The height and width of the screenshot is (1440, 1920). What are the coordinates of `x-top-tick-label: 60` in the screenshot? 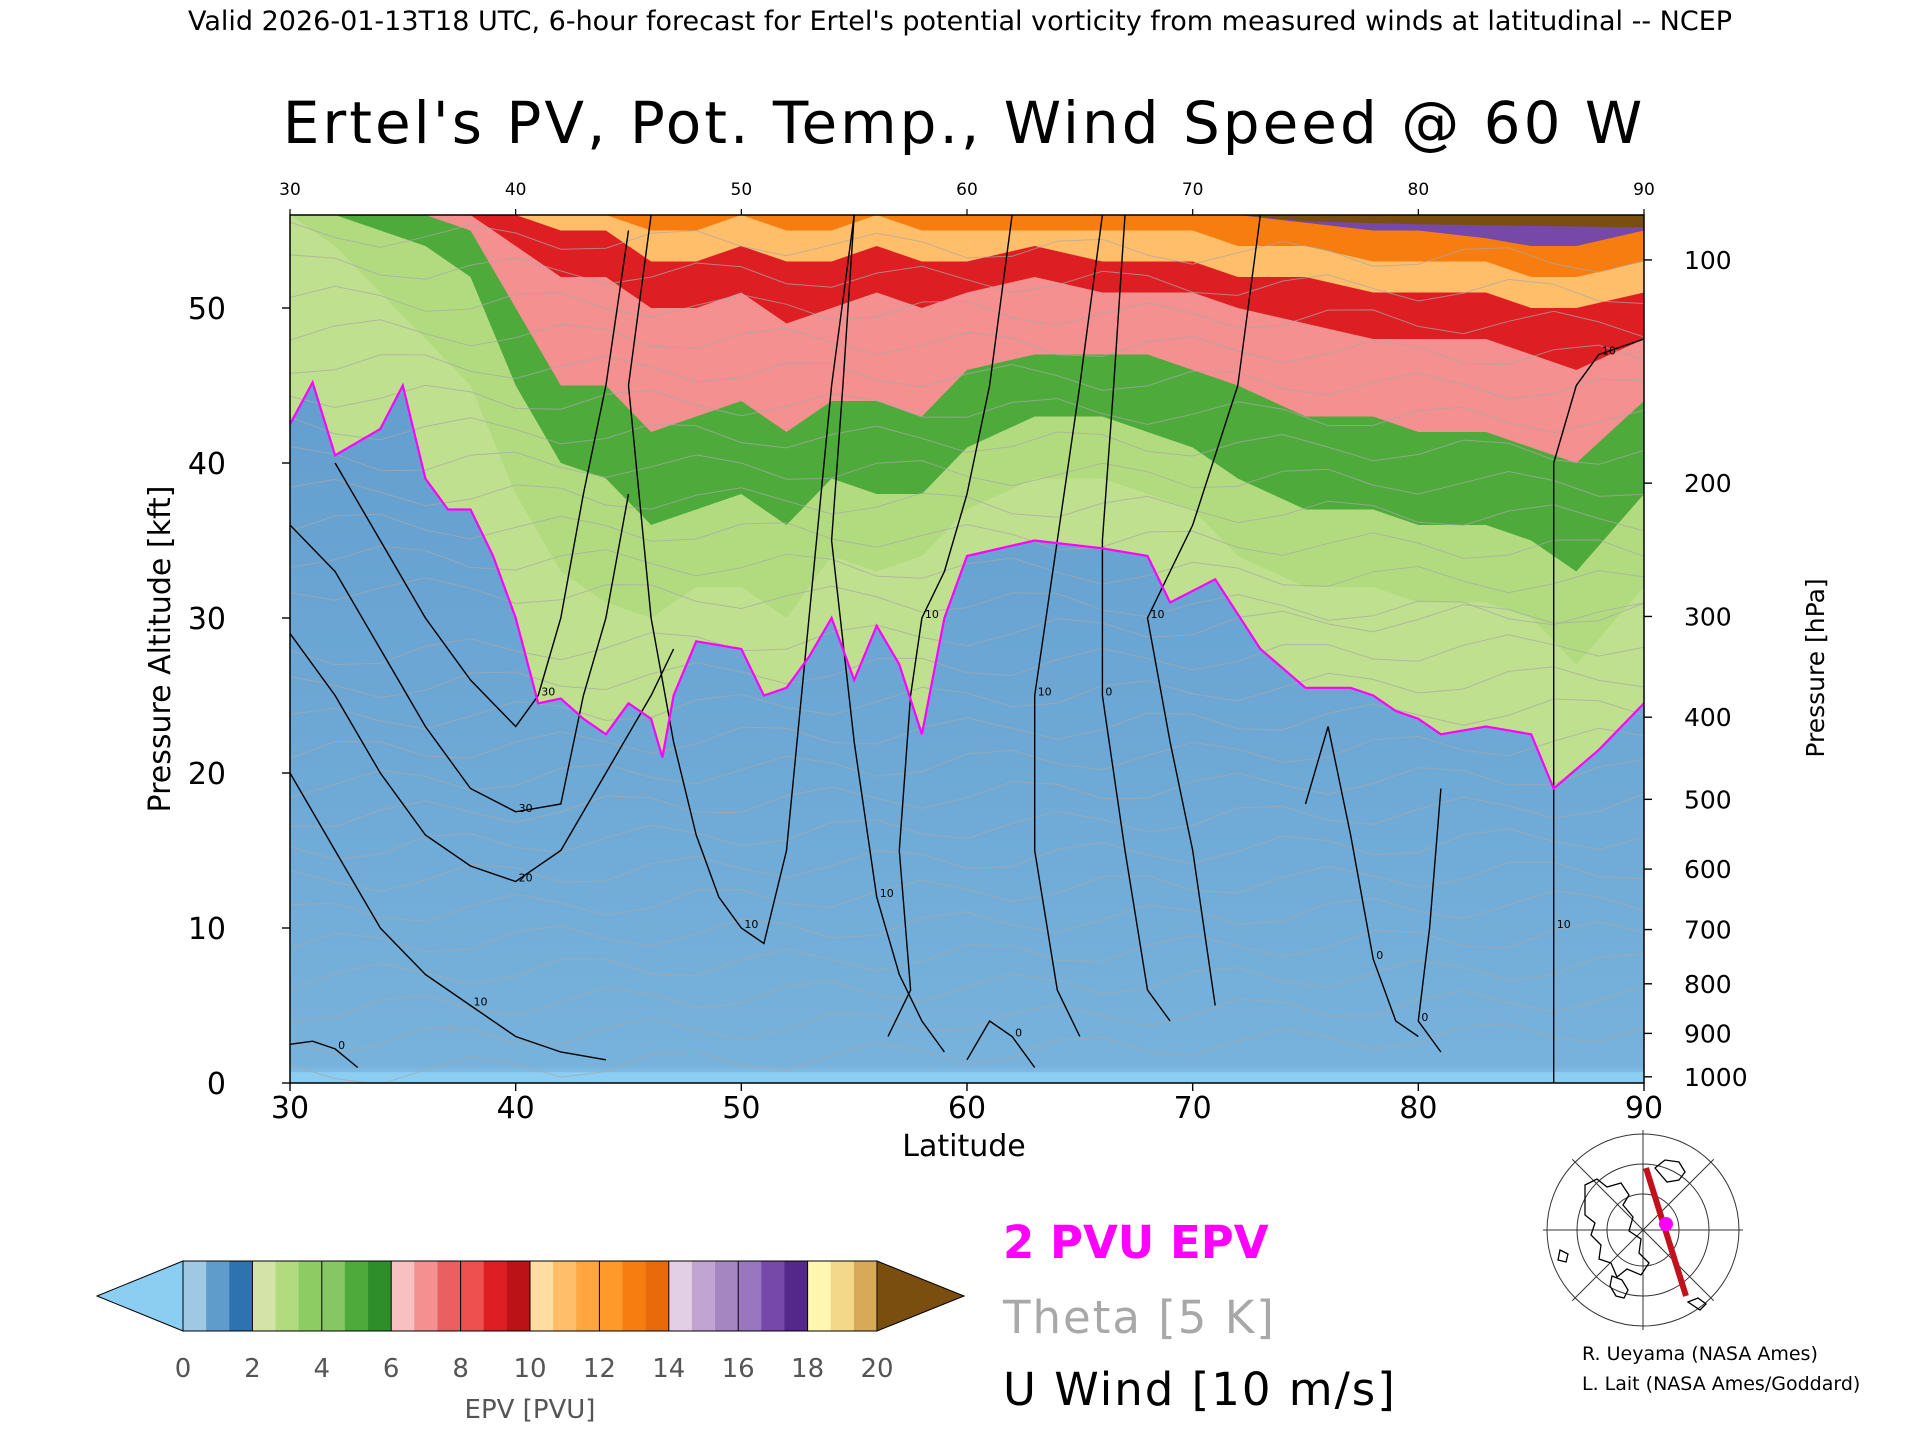 It's located at (967, 190).